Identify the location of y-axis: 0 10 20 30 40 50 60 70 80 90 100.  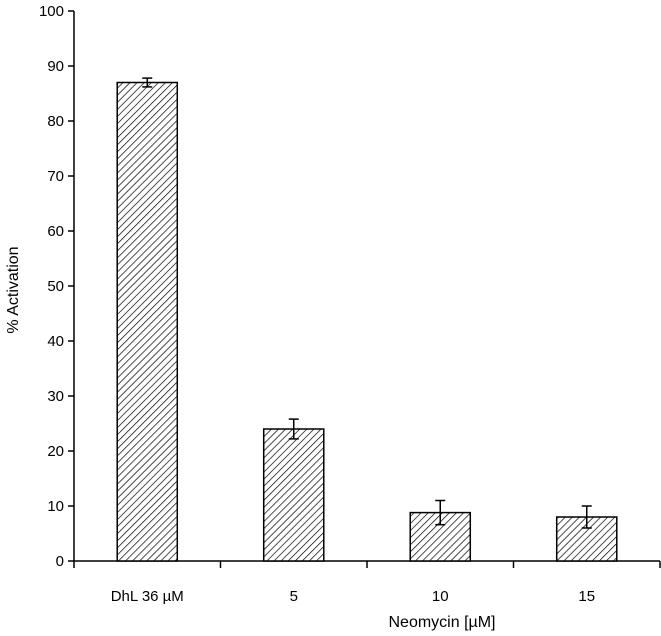
(57, 286).